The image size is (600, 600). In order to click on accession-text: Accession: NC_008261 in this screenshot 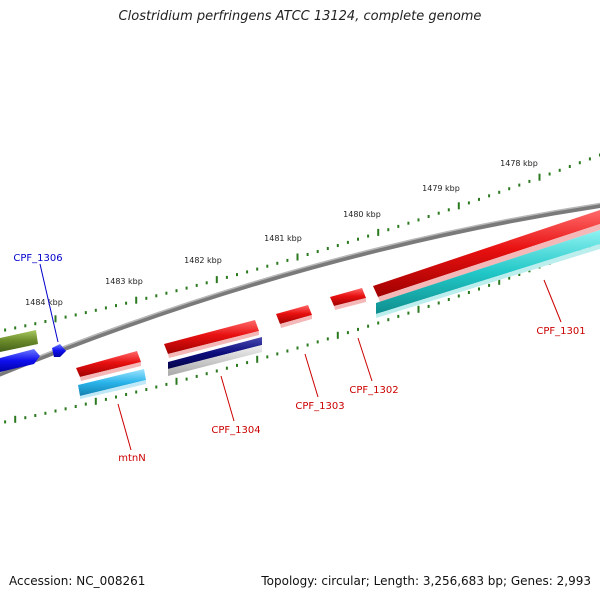, I will do `click(77, 581)`.